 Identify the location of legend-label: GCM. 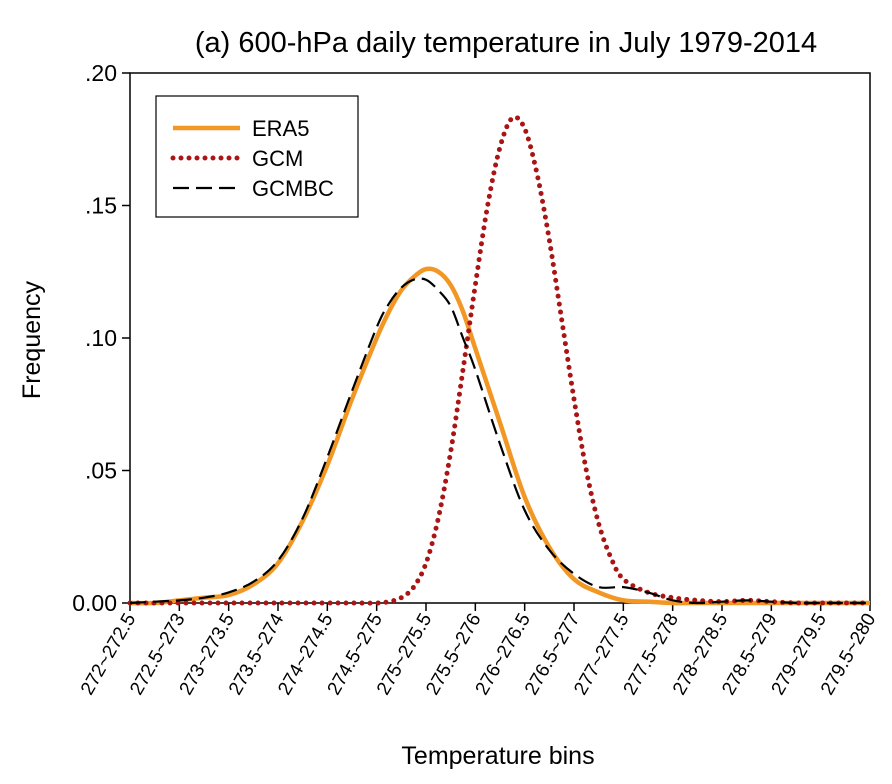
(277, 158).